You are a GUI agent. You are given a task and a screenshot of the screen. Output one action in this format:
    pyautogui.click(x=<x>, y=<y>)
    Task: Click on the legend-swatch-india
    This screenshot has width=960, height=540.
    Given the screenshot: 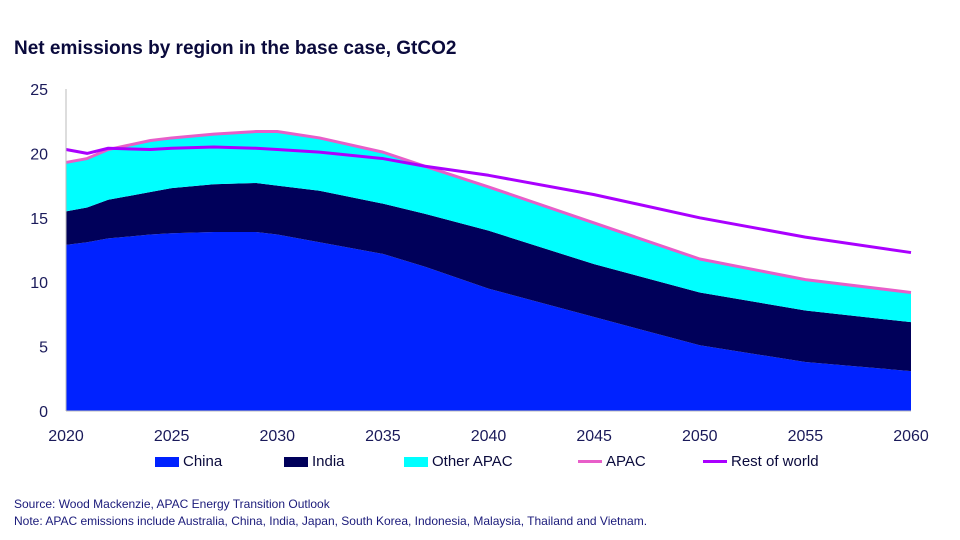 What is the action you would take?
    pyautogui.click(x=296, y=461)
    